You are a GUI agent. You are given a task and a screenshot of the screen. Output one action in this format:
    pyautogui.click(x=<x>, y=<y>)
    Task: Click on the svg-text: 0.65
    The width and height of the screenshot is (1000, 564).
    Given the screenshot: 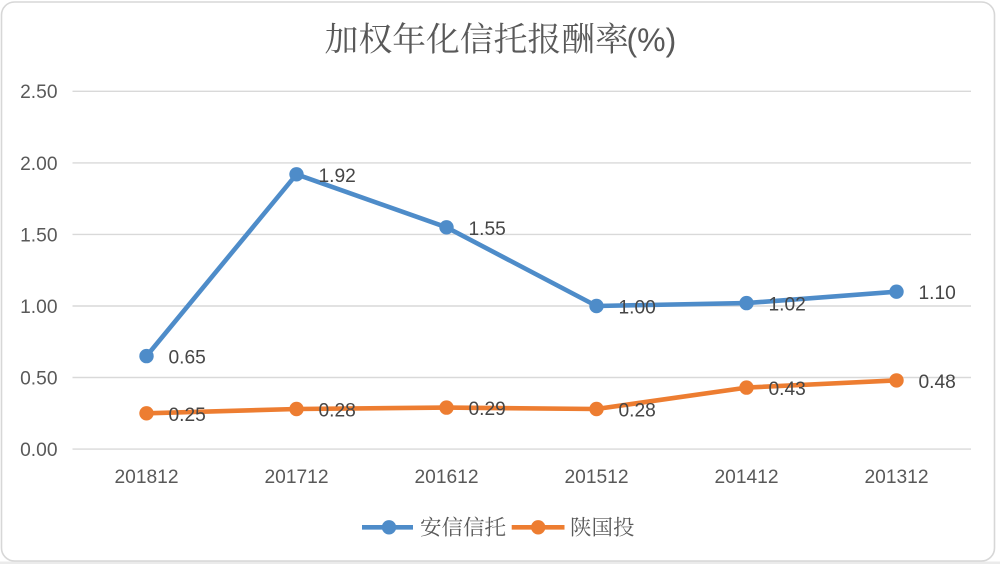 What is the action you would take?
    pyautogui.click(x=187, y=358)
    